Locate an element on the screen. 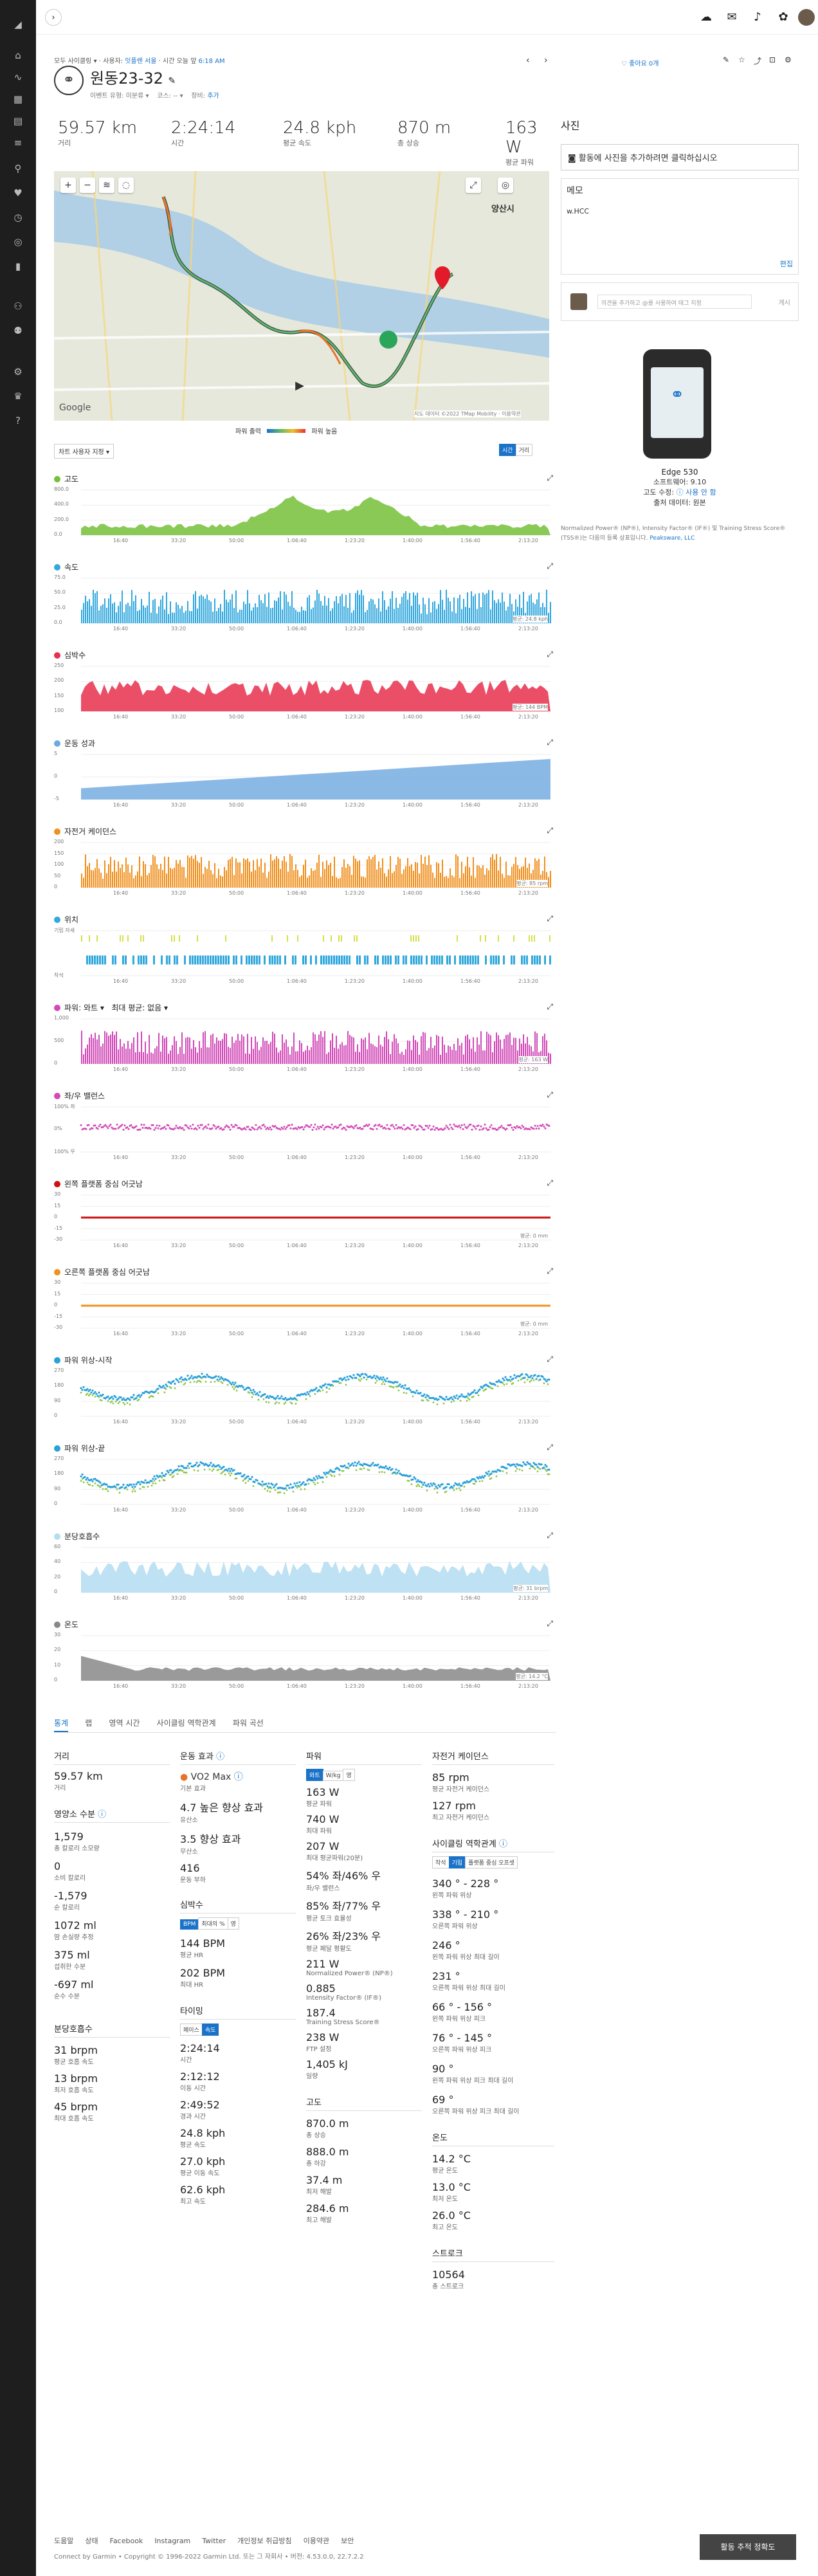 The height and width of the screenshot is (2576, 818). peaksware-link: Peaksware, LLC is located at coordinates (672, 538).